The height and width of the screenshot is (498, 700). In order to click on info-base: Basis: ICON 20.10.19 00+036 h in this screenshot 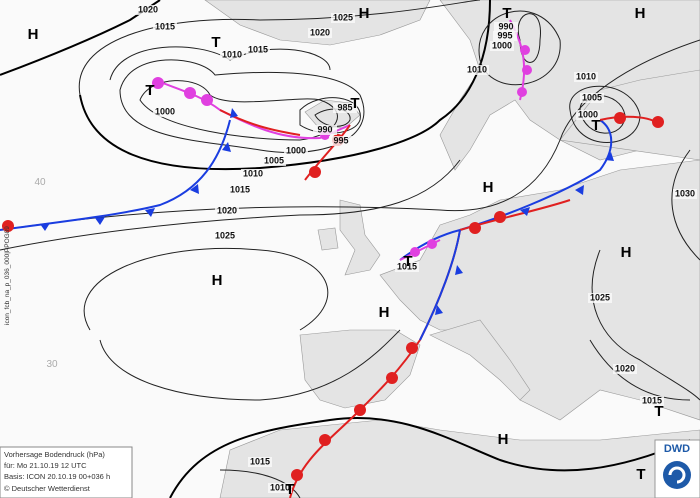, I will do `click(57, 476)`.